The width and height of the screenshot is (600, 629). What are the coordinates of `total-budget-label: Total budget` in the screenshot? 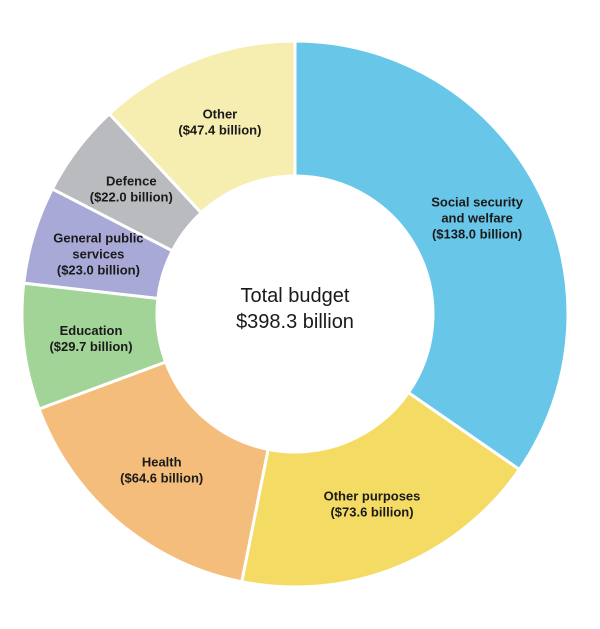 It's located at (295, 296).